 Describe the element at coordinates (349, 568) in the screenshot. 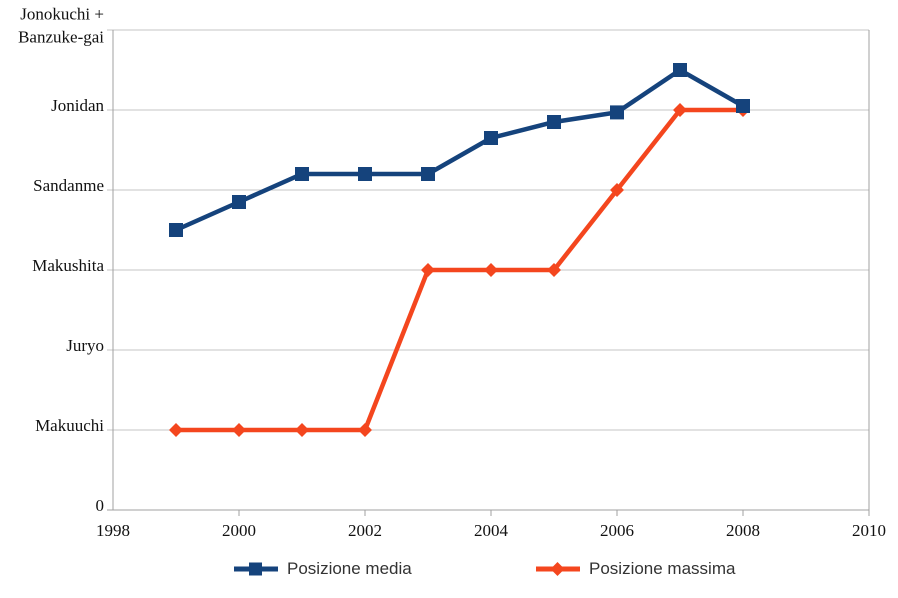

I see `legend-label-posizione-media: Posizione media` at that location.